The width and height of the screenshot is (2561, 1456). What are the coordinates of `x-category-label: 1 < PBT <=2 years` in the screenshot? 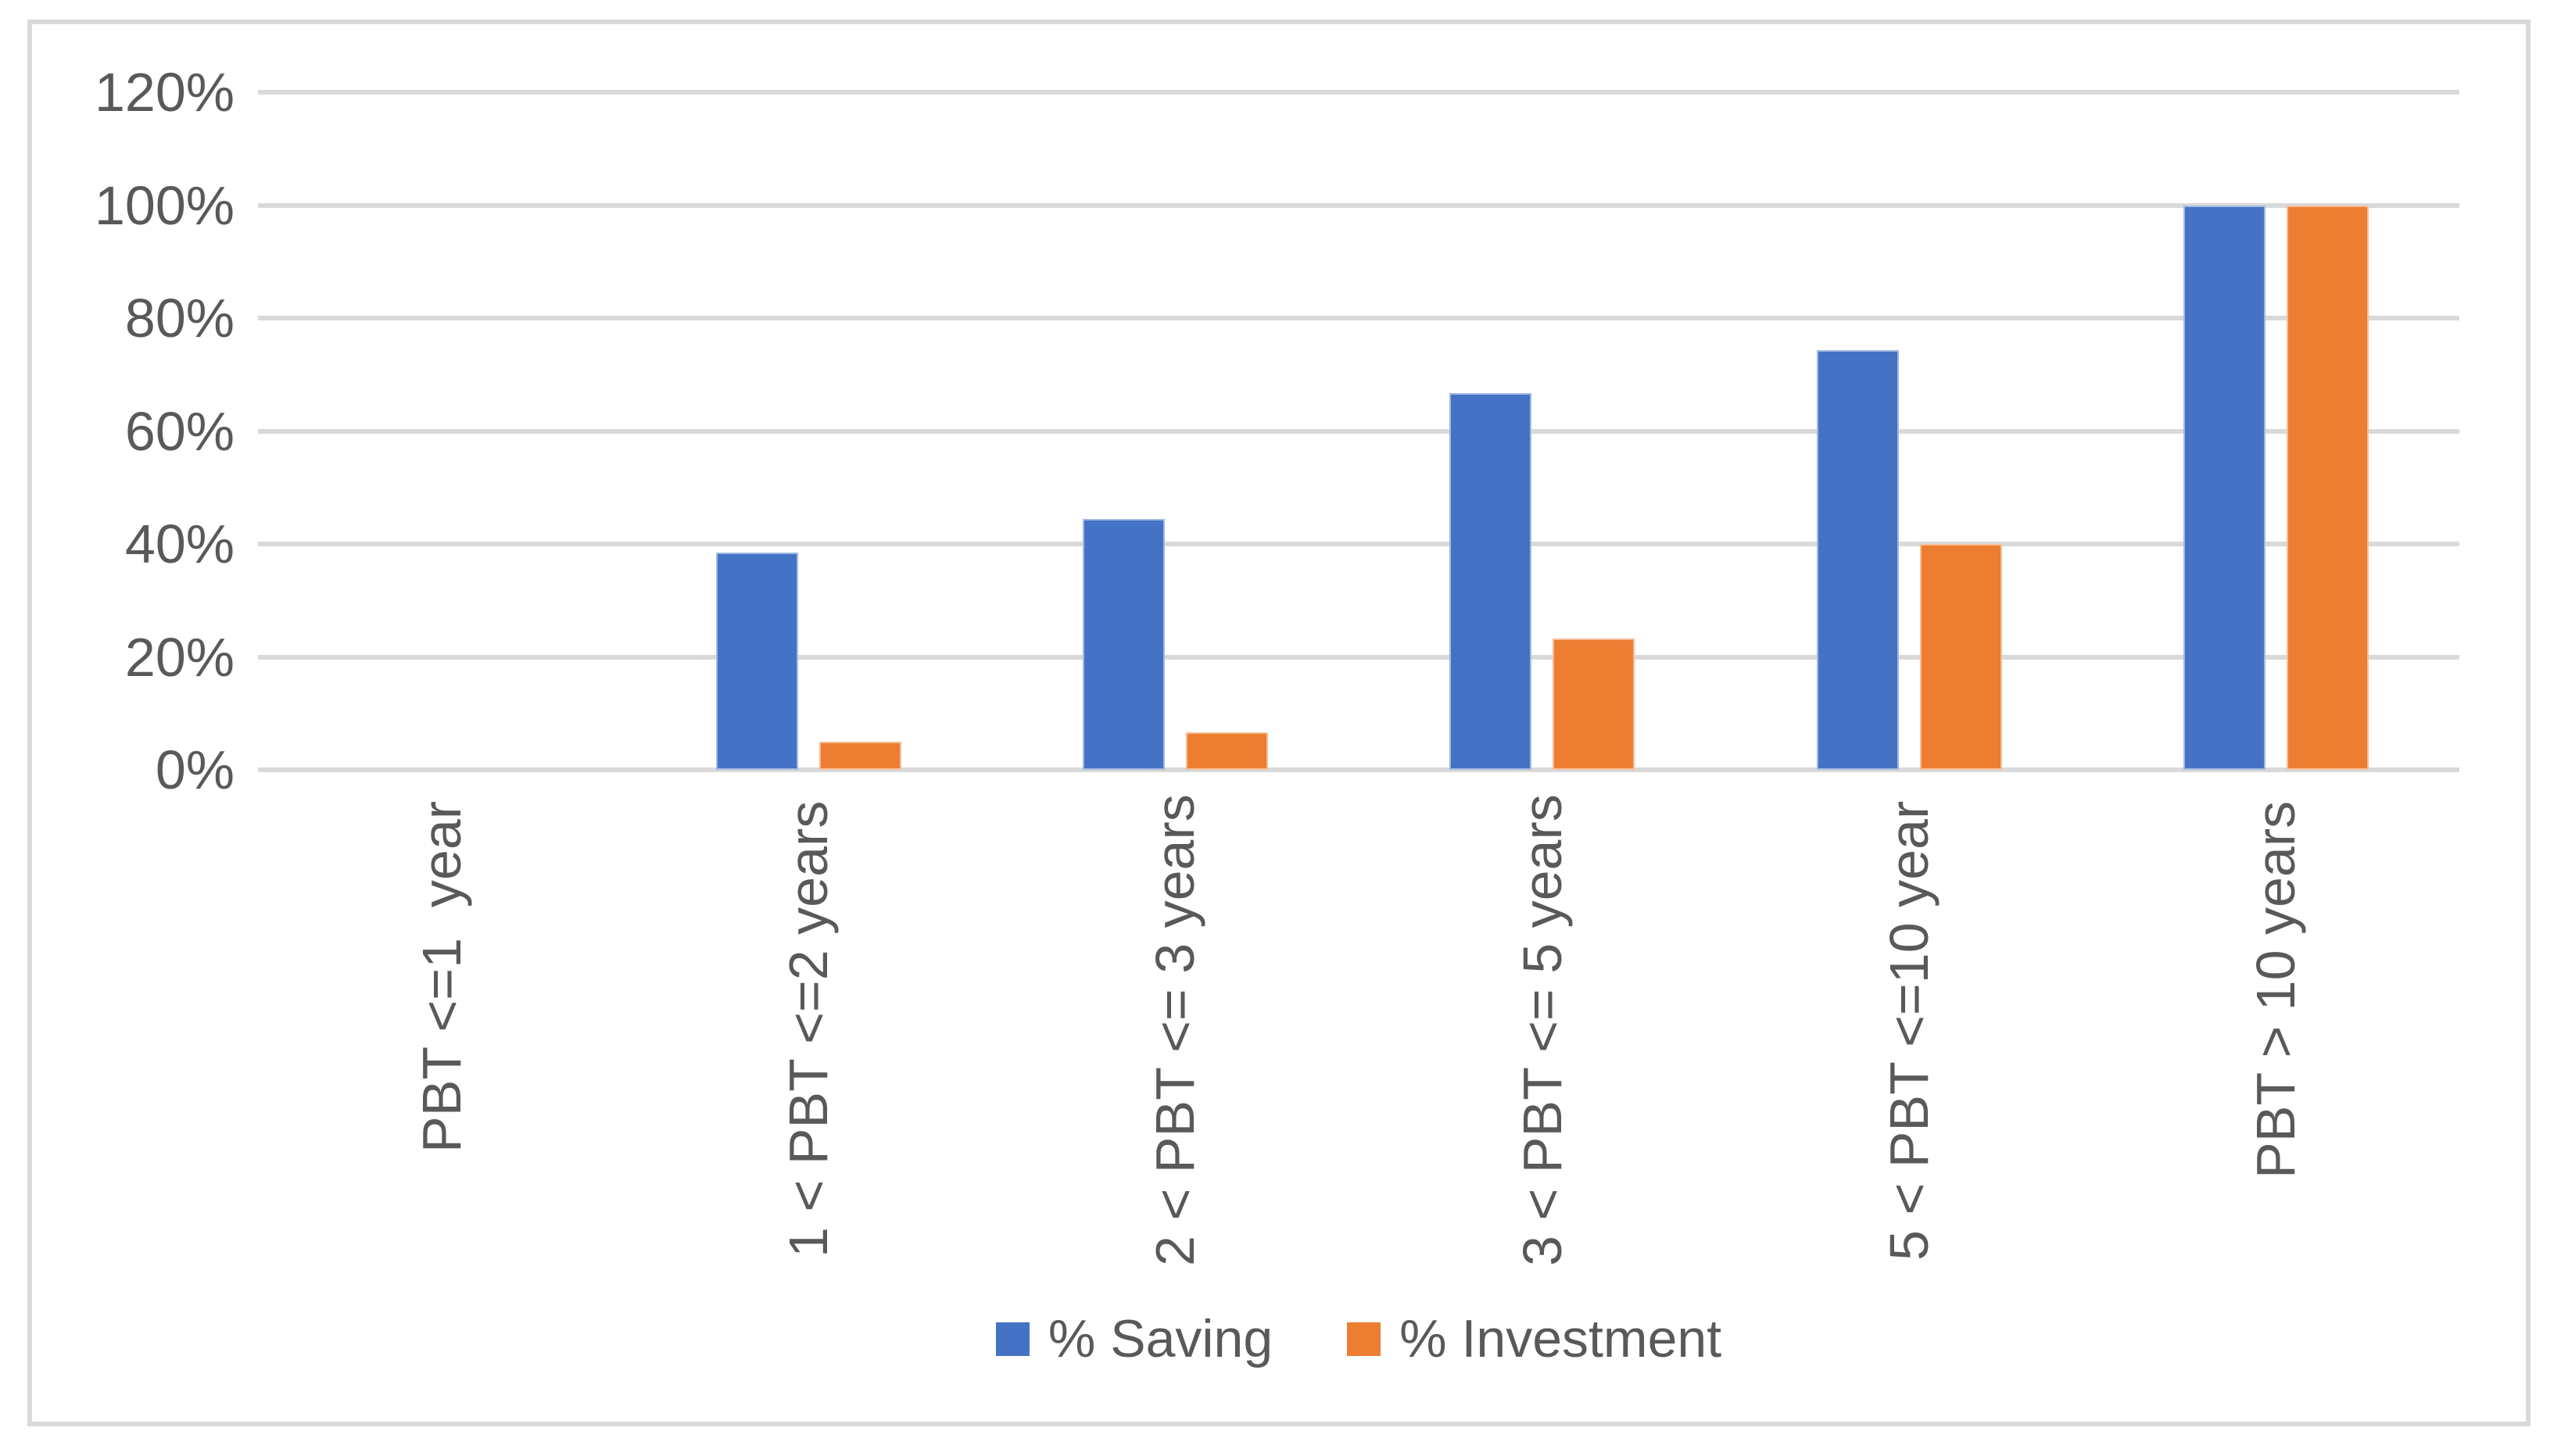 It's located at (809, 1029).